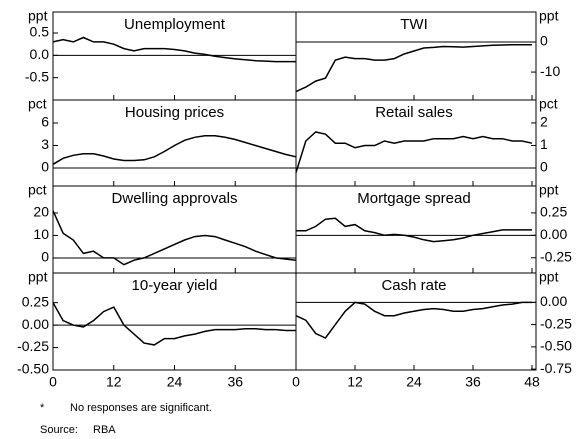 This screenshot has width=582, height=439. Describe the element at coordinates (175, 24) in the screenshot. I see `panel-title: Unemployment` at that location.